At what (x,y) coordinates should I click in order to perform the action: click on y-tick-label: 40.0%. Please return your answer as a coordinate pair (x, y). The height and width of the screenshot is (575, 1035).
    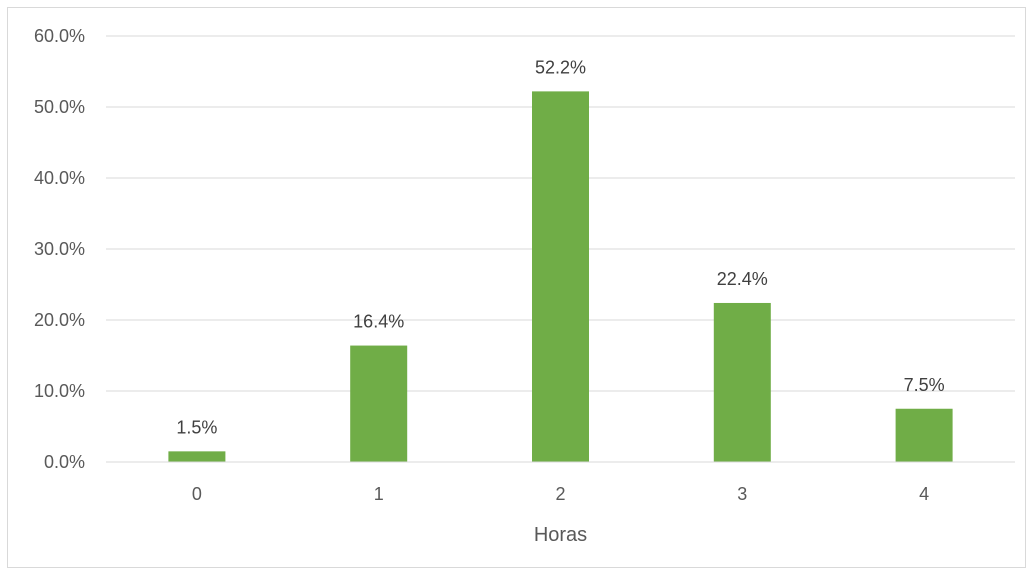
    Looking at the image, I should click on (59, 178).